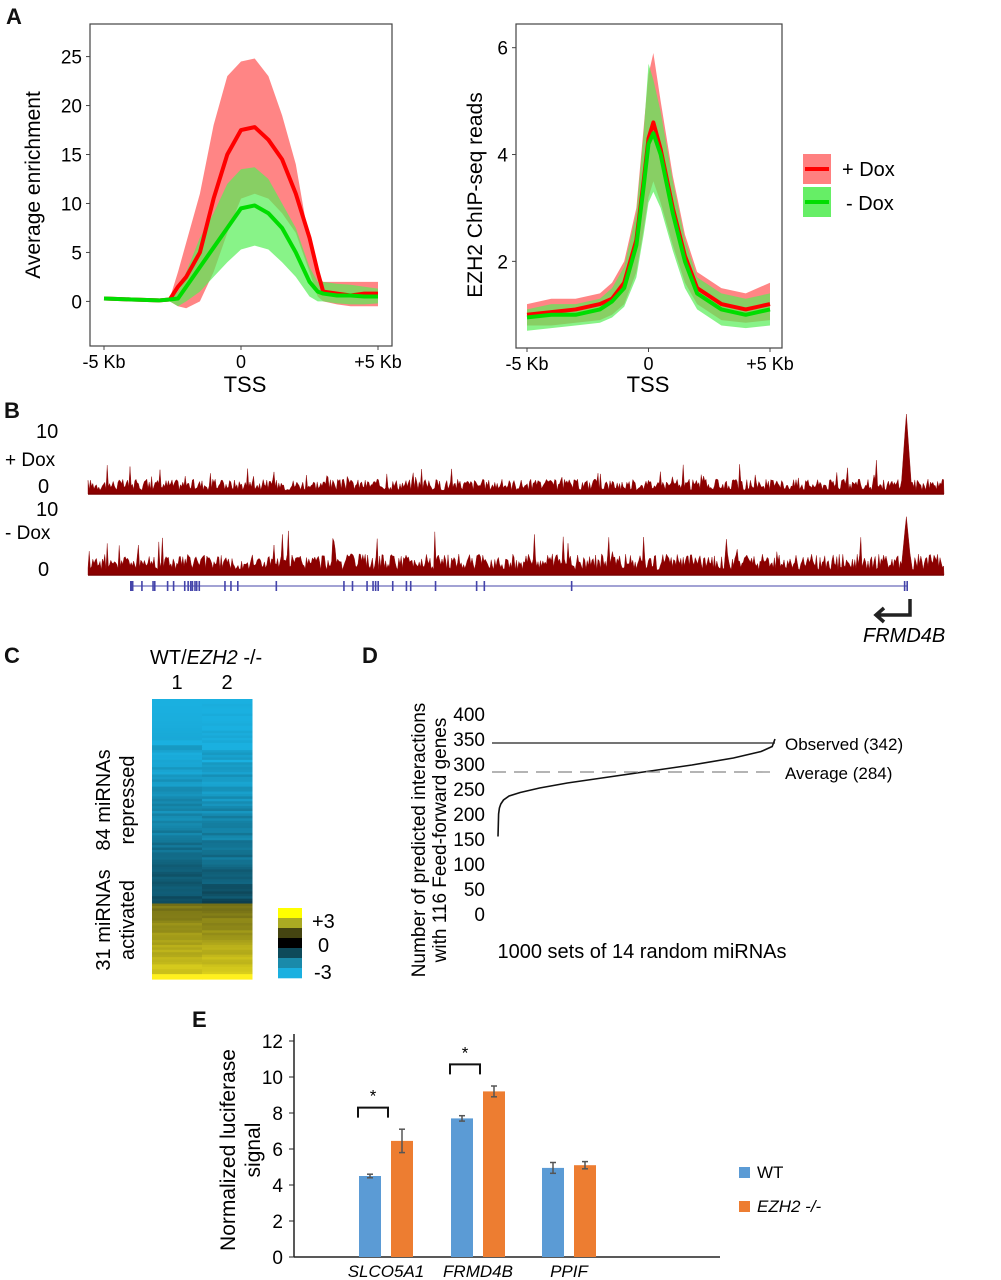 The width and height of the screenshot is (1001, 1280). What do you see at coordinates (290, 943) in the screenshot?
I see `colorbar-step` at bounding box center [290, 943].